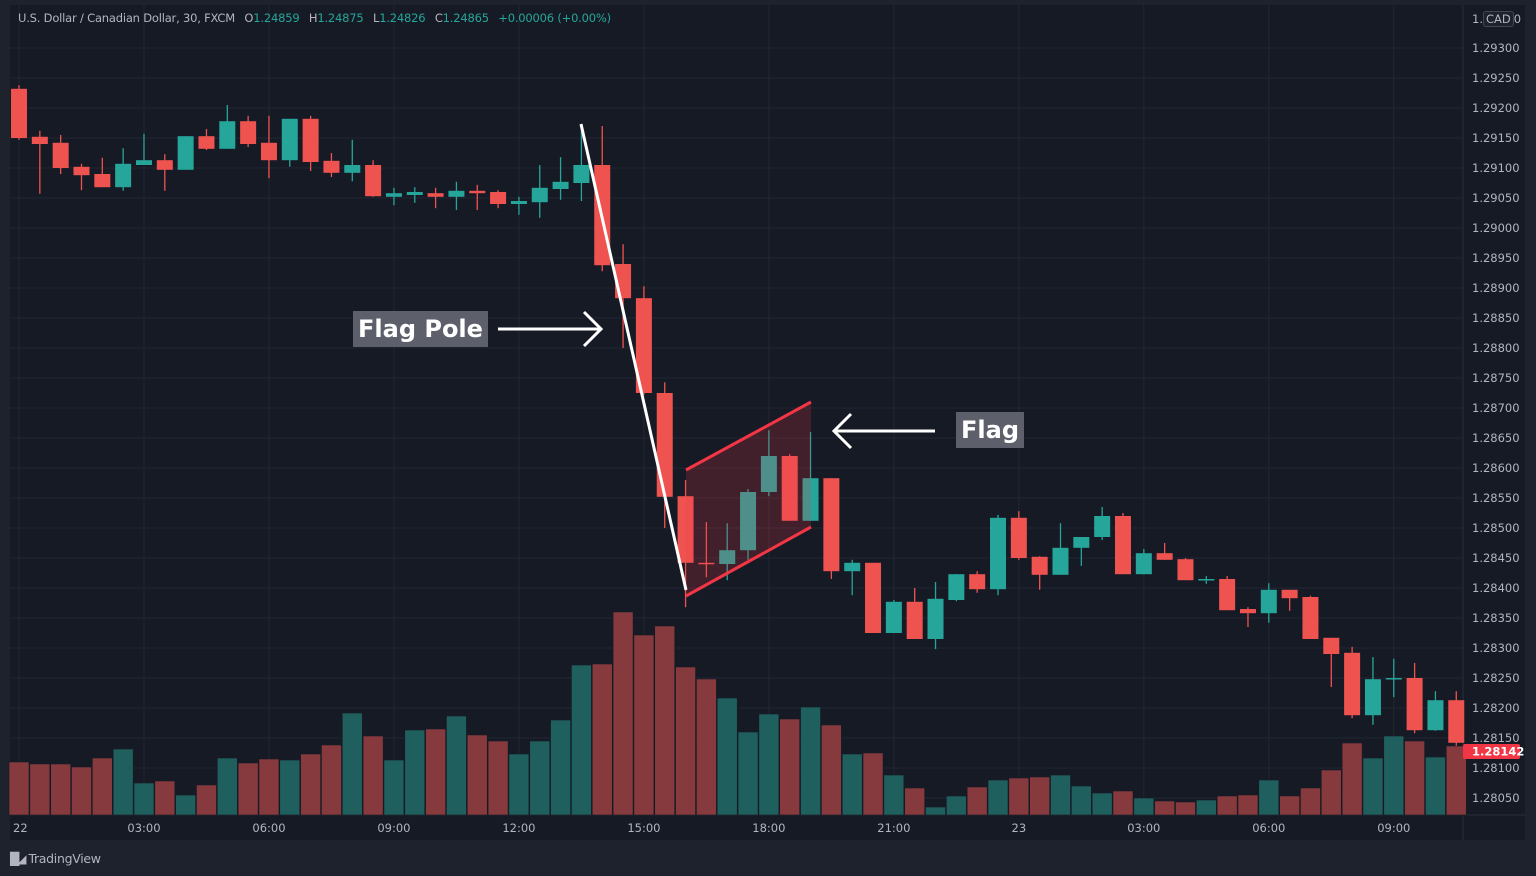  What do you see at coordinates (551, 329) in the screenshot?
I see `arrow-right-icon` at bounding box center [551, 329].